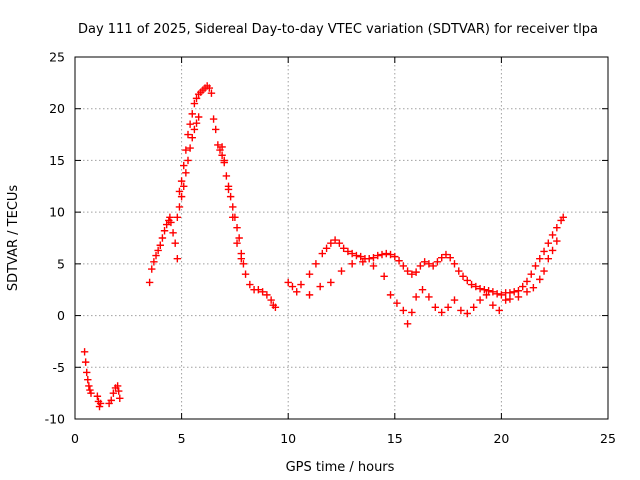 The height and width of the screenshot is (480, 640). I want to click on y-axis-label: SDTVAR / TECUs, so click(13, 238).